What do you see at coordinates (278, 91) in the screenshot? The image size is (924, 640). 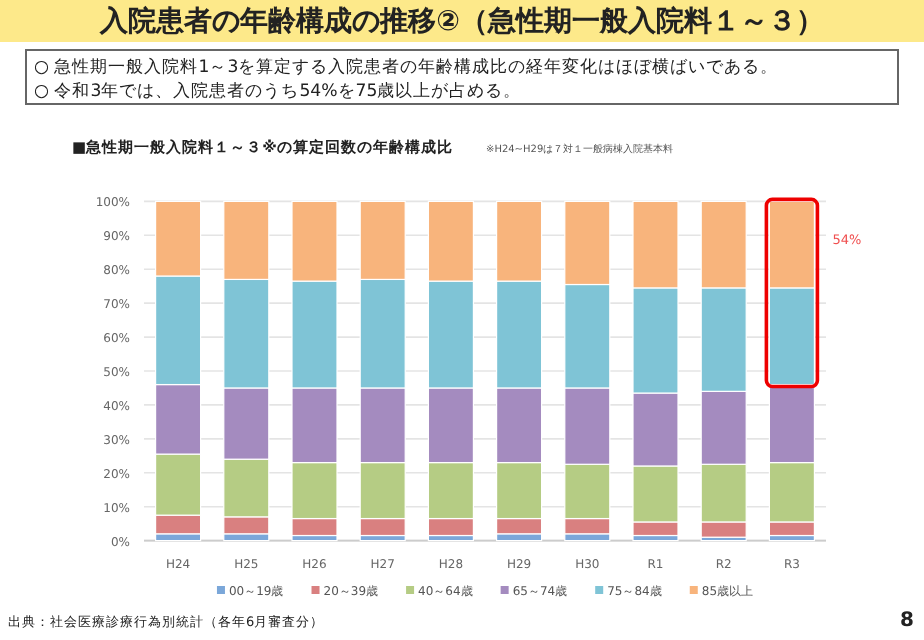 I see `text: ○ 令和3年では、入院患者のうち54%を75歳以上が占める。` at bounding box center [278, 91].